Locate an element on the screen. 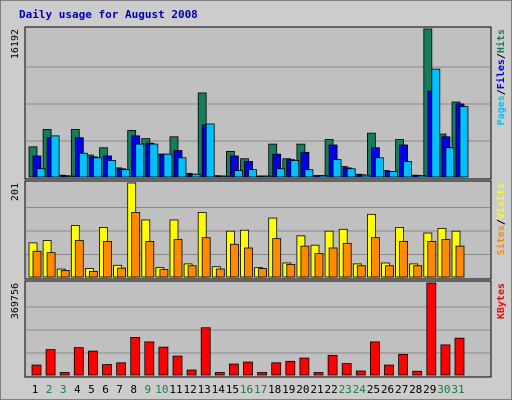  x-tick-day-5: 5 is located at coordinates (91, 389).